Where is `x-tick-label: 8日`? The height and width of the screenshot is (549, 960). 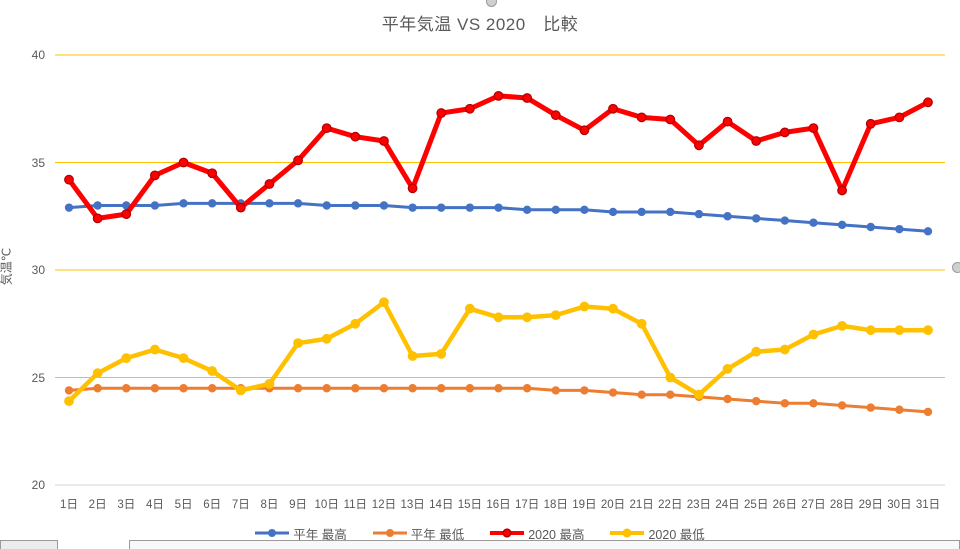
x-tick-label: 8日 is located at coordinates (269, 505).